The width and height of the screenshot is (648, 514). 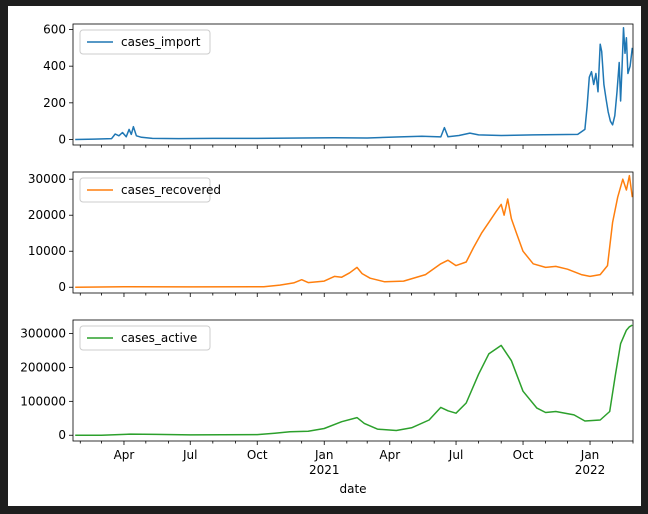 What do you see at coordinates (590, 470) in the screenshot?
I see `x-tick-year-label: 2022` at bounding box center [590, 470].